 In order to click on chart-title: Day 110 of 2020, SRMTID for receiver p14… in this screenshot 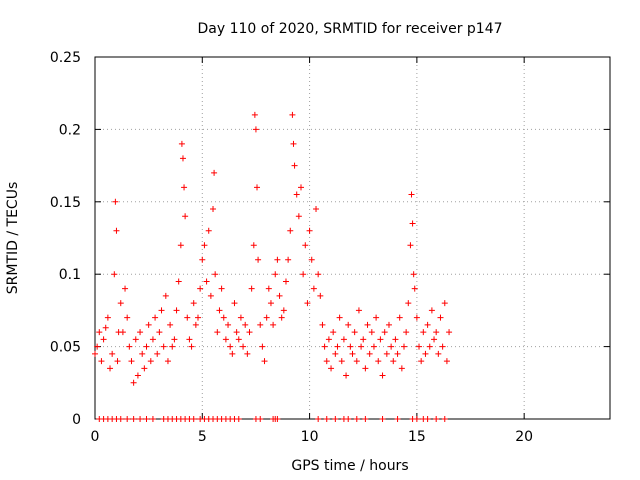, I will do `click(349, 29)`.